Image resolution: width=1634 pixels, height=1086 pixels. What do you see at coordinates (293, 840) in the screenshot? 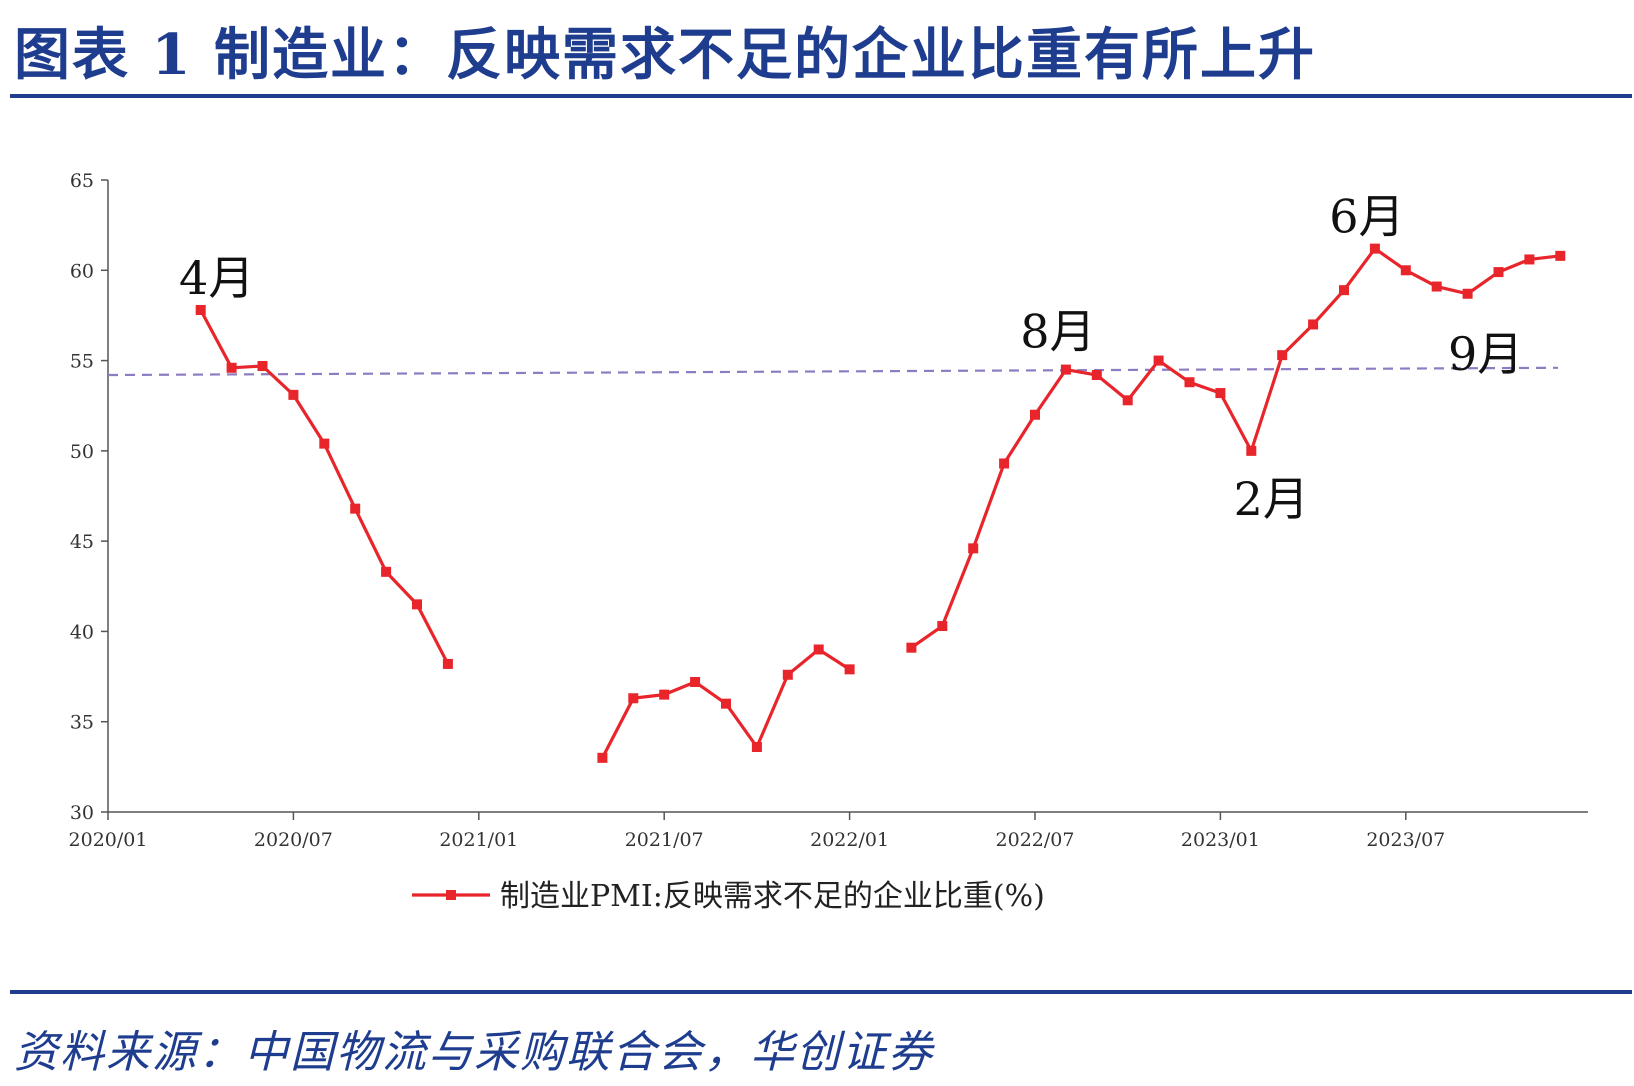
I see `x-tick-label: 2020/07` at bounding box center [293, 840].